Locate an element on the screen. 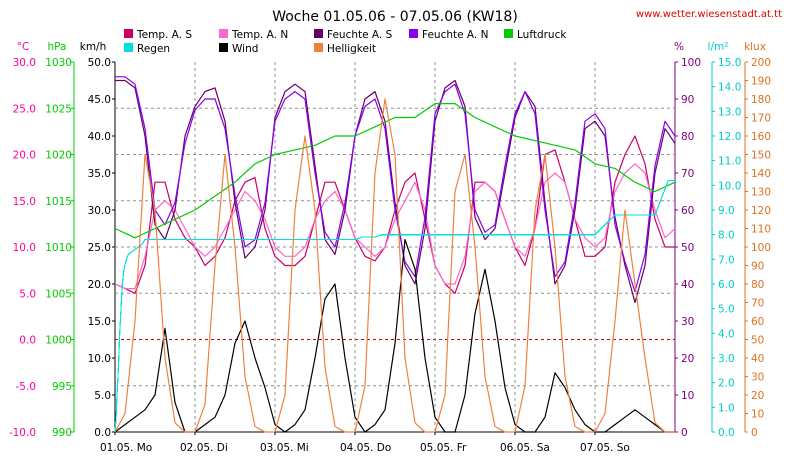 The height and width of the screenshot is (460, 790). x-label: 02.05. Di is located at coordinates (204, 448).